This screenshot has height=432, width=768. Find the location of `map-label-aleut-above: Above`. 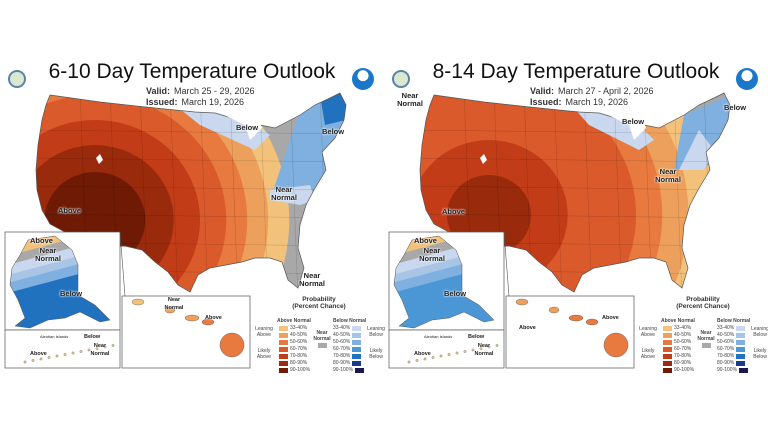

map-label-aleut-above: Above is located at coordinates (422, 354).